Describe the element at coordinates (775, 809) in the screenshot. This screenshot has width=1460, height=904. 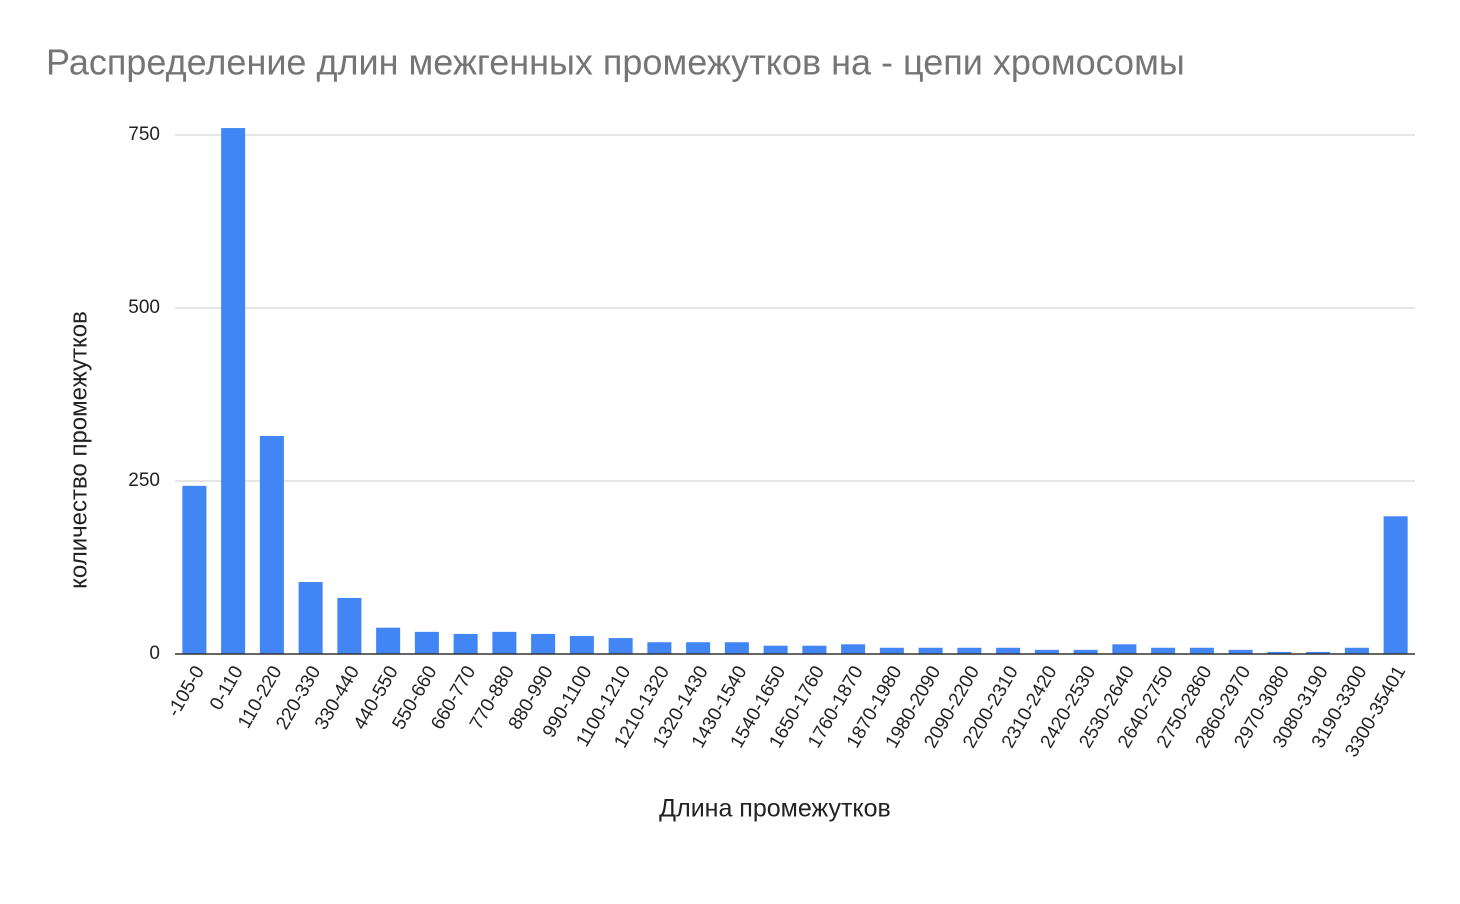
I see `x-axis-label: Длина промежутков` at that location.